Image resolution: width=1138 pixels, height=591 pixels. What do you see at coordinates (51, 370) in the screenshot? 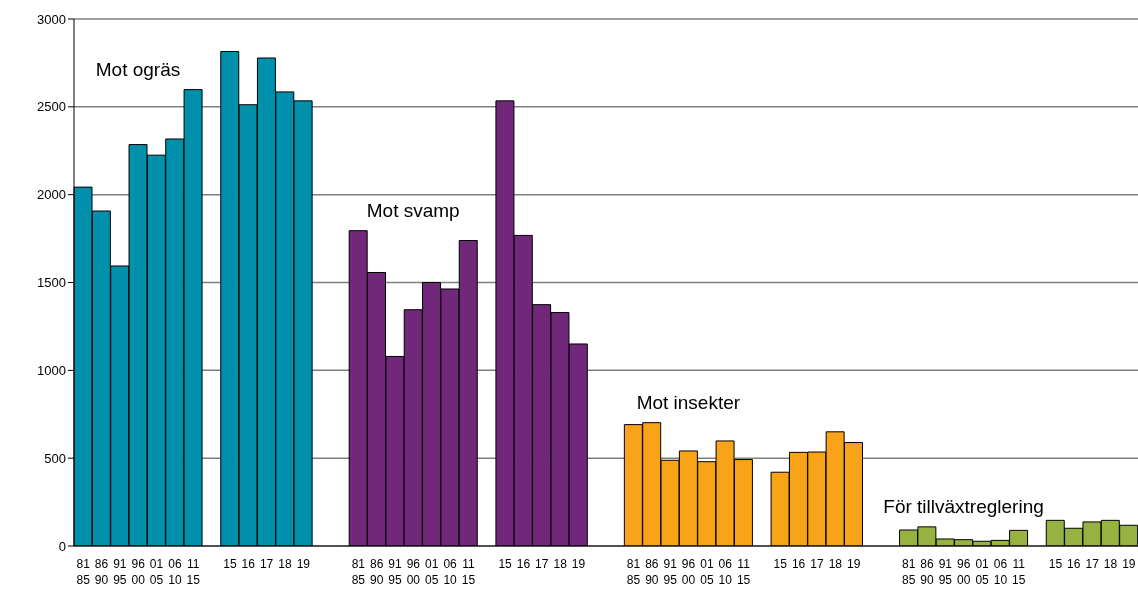
I see `y-tick-label: 1000` at bounding box center [51, 370].